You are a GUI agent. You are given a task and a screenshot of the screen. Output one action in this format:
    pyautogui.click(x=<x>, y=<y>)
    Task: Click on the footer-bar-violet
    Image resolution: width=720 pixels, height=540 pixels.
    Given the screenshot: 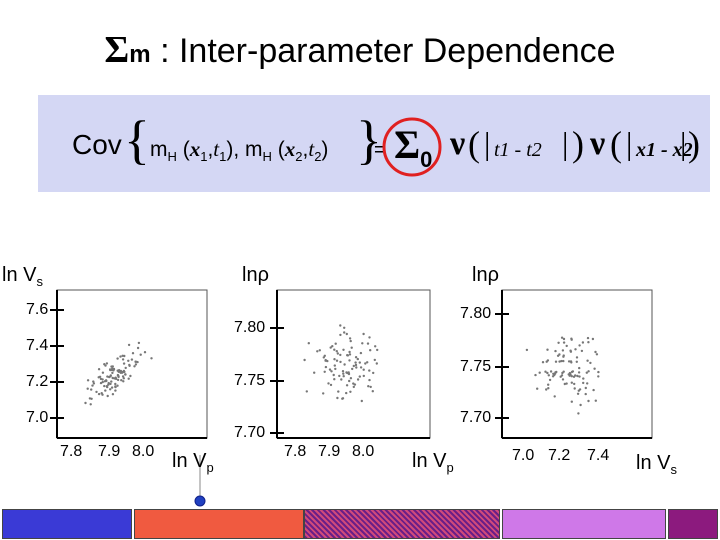 What is the action you would take?
    pyautogui.click(x=584, y=524)
    